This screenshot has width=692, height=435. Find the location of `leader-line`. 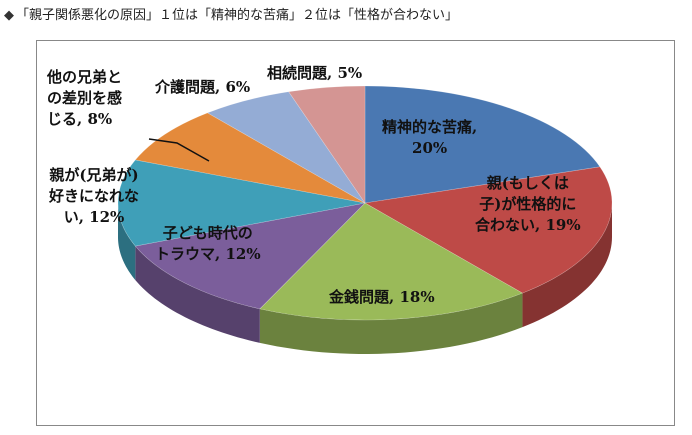

leader-line is located at coordinates (179, 150).